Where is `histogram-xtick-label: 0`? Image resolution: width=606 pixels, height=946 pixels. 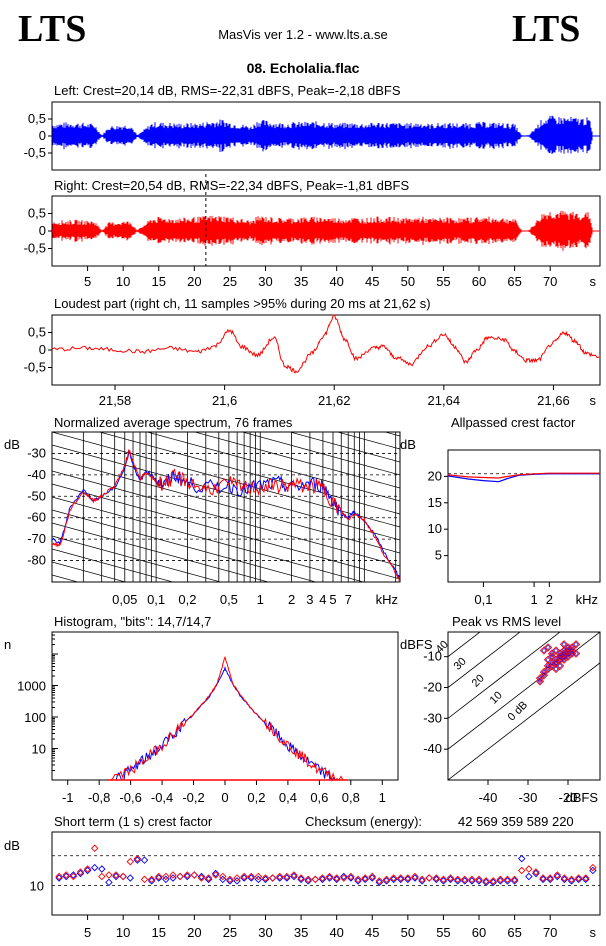 histogram-xtick-label: 0 is located at coordinates (224, 797).